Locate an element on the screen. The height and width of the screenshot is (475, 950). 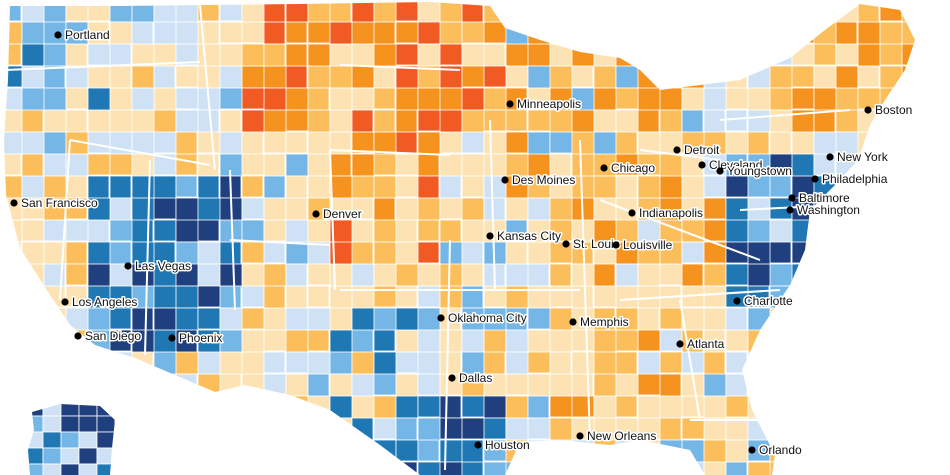
city-label: Los Angeles is located at coordinates (104, 302).